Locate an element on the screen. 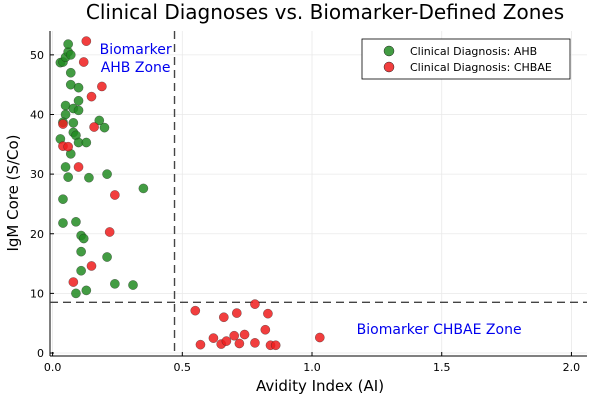  legend-label: Clinical Diagnosis: AHB is located at coordinates (473, 51).